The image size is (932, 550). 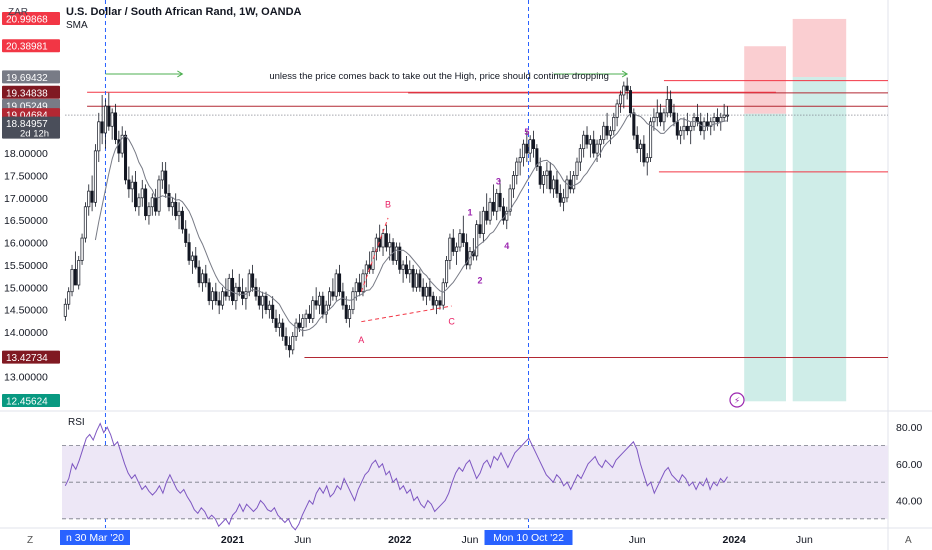 I want to click on lightning-icon-glyph: ⚡, so click(x=737, y=402).